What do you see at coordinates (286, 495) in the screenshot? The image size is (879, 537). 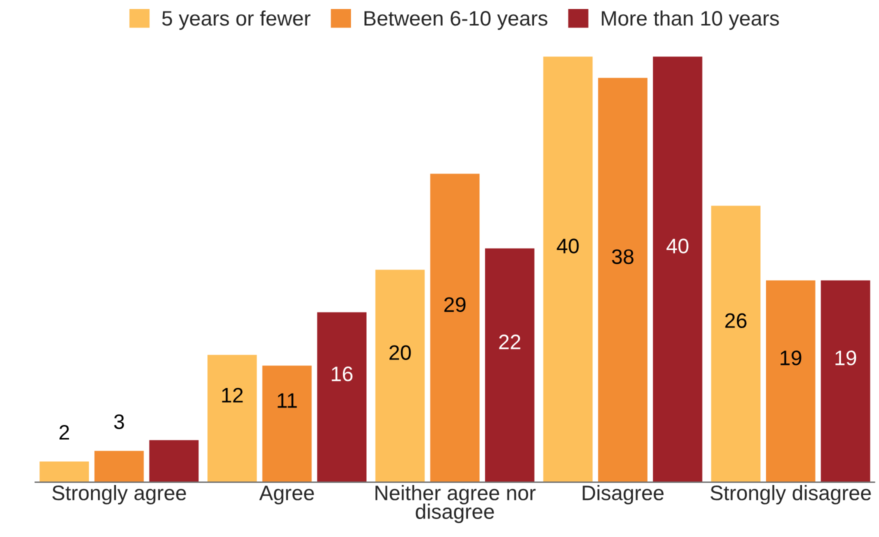 I see `x-tick-label: Agree` at bounding box center [286, 495].